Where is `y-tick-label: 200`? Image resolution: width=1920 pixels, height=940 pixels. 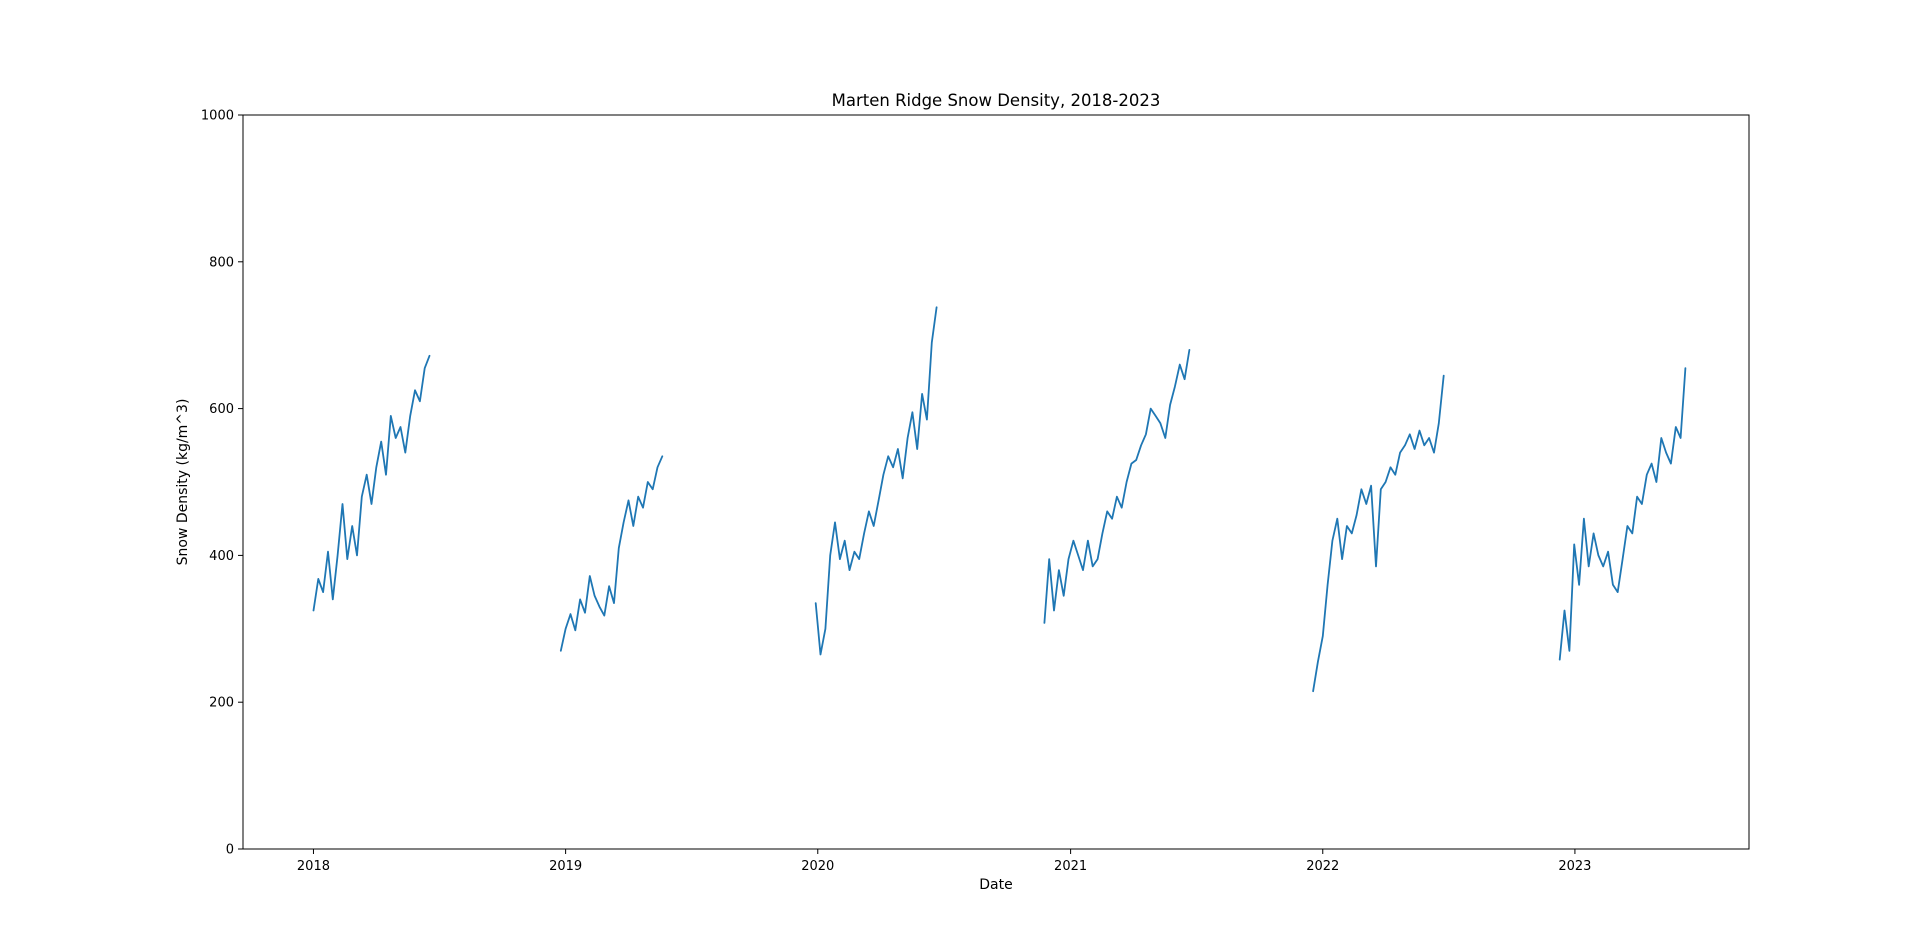
y-tick-label: 200 is located at coordinates (221, 703).